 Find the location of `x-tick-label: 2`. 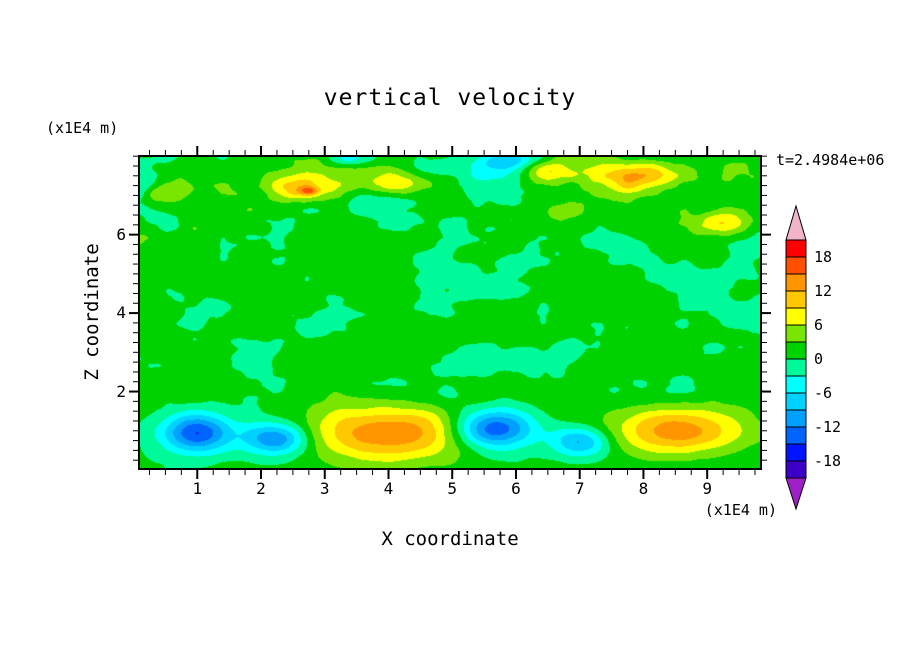

x-tick-label: 2 is located at coordinates (261, 488).